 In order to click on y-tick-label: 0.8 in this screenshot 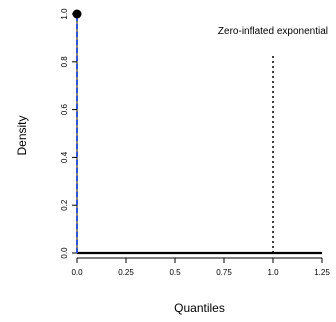, I will do `click(64, 62)`.